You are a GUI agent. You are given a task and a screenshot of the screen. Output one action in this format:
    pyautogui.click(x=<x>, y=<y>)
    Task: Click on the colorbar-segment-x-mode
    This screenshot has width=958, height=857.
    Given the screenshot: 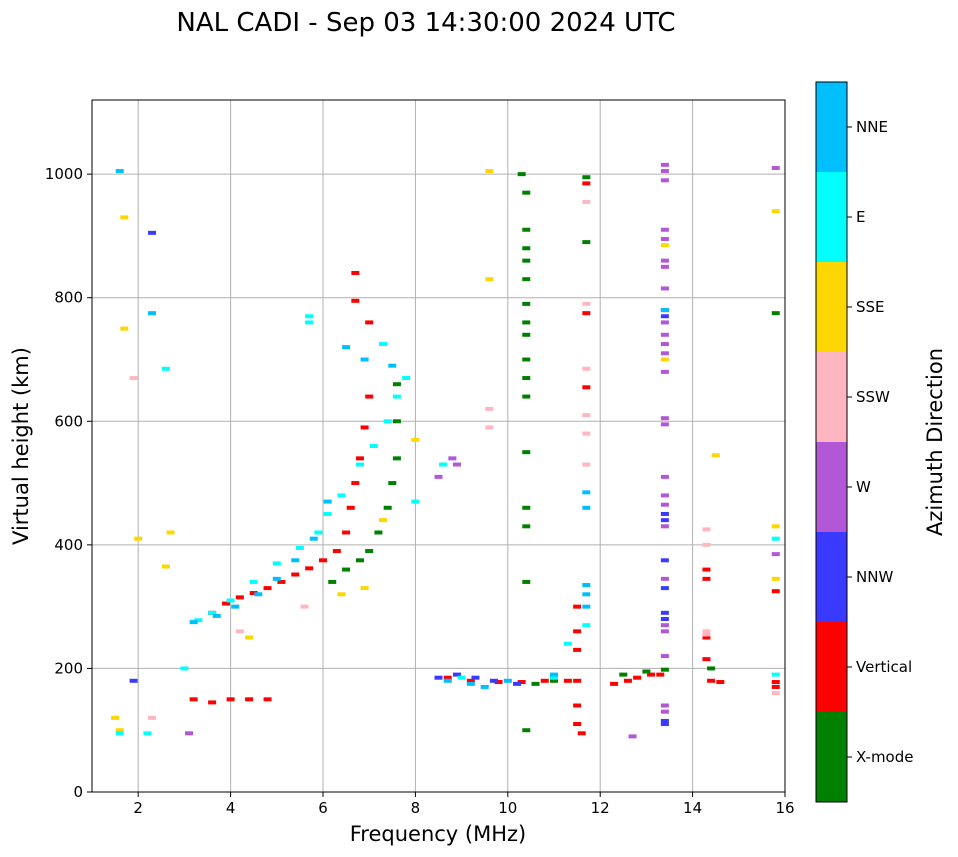 What is the action you would take?
    pyautogui.click(x=831, y=757)
    